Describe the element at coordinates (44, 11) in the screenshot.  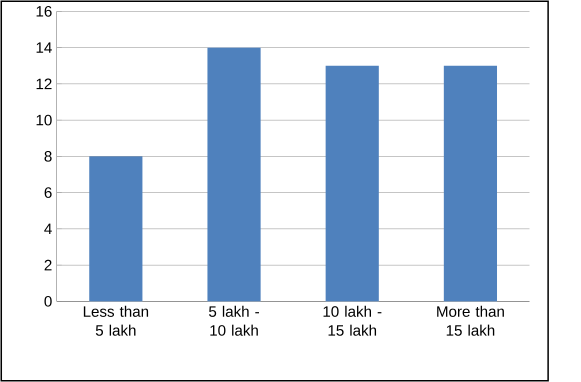
I see `y-tick-label: 16` at that location.